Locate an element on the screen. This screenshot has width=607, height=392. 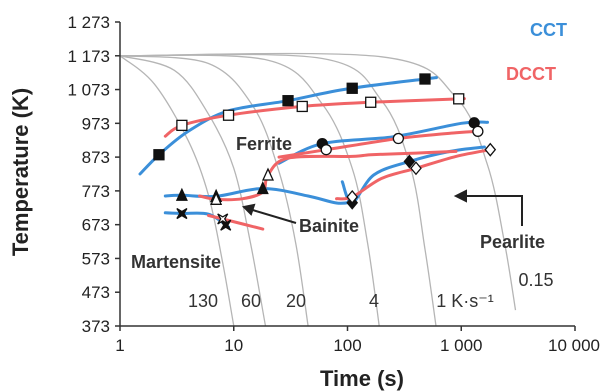
pearlite-arrowhead is located at coordinates (460, 196).